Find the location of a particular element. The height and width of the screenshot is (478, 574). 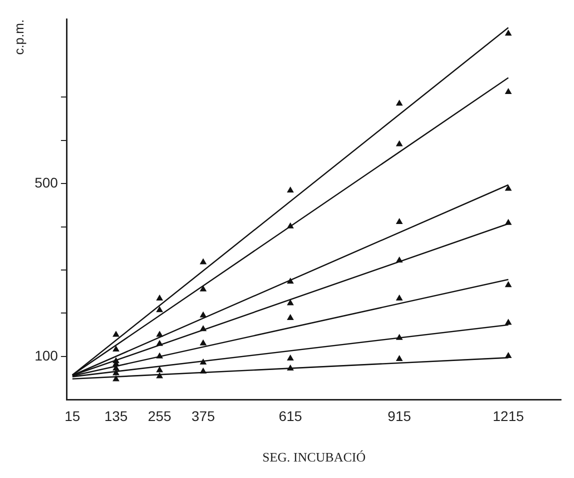

x-axis-title: SEG. INCUBACIÓ is located at coordinates (314, 457).